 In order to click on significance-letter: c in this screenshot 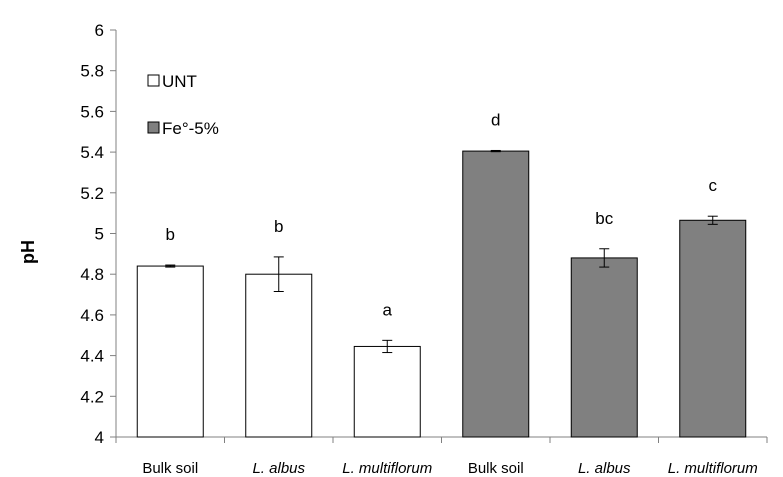, I will do `click(713, 185)`.